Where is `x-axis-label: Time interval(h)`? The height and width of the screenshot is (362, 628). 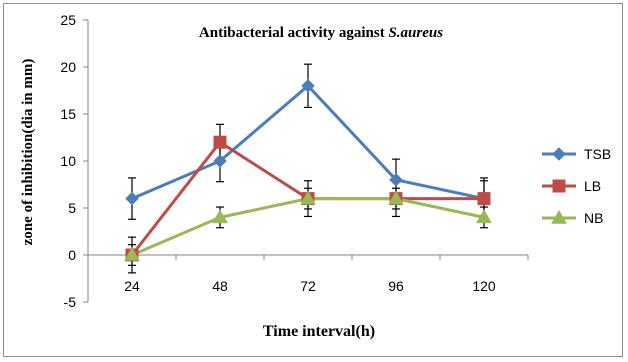
x-axis-label: Time interval(h) is located at coordinates (319, 331).